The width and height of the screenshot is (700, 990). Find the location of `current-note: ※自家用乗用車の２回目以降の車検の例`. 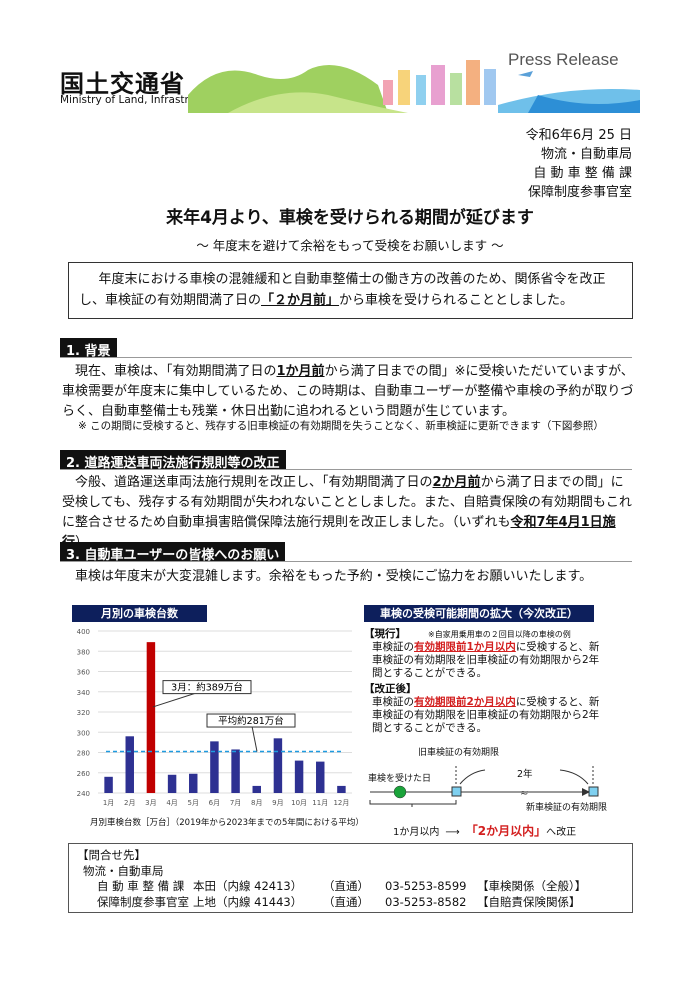

current-note: ※自家用乗用車の２回目以降の車検の例 is located at coordinates (499, 634).